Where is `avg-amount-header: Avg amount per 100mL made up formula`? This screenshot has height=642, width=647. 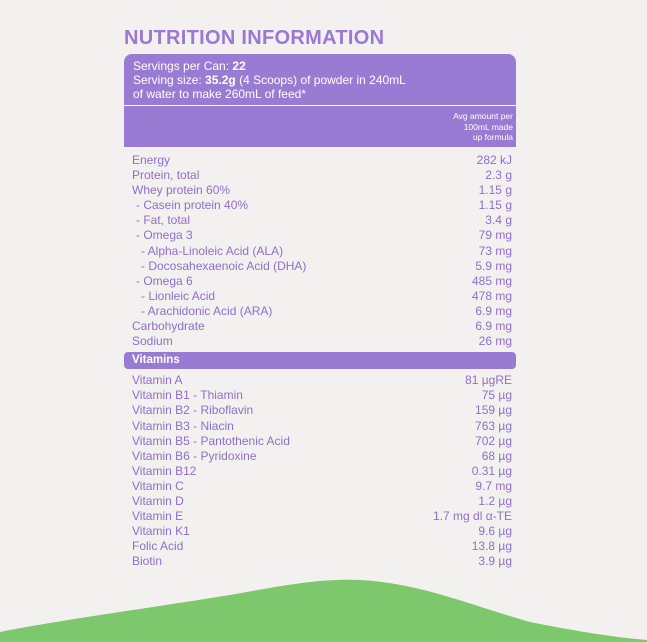 avg-amount-header: Avg amount per 100mL made up formula is located at coordinates (320, 126).